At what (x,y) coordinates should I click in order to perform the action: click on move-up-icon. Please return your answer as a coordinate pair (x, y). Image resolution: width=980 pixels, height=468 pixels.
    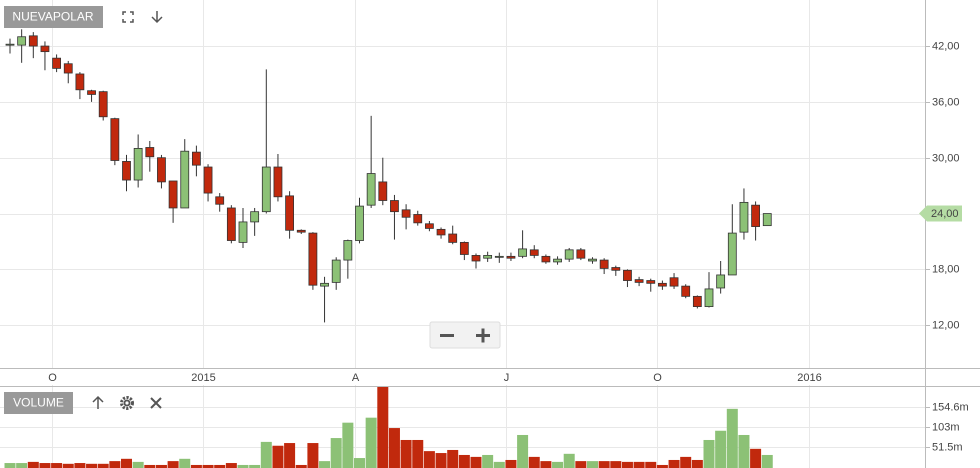
    Looking at the image, I should click on (98, 402).